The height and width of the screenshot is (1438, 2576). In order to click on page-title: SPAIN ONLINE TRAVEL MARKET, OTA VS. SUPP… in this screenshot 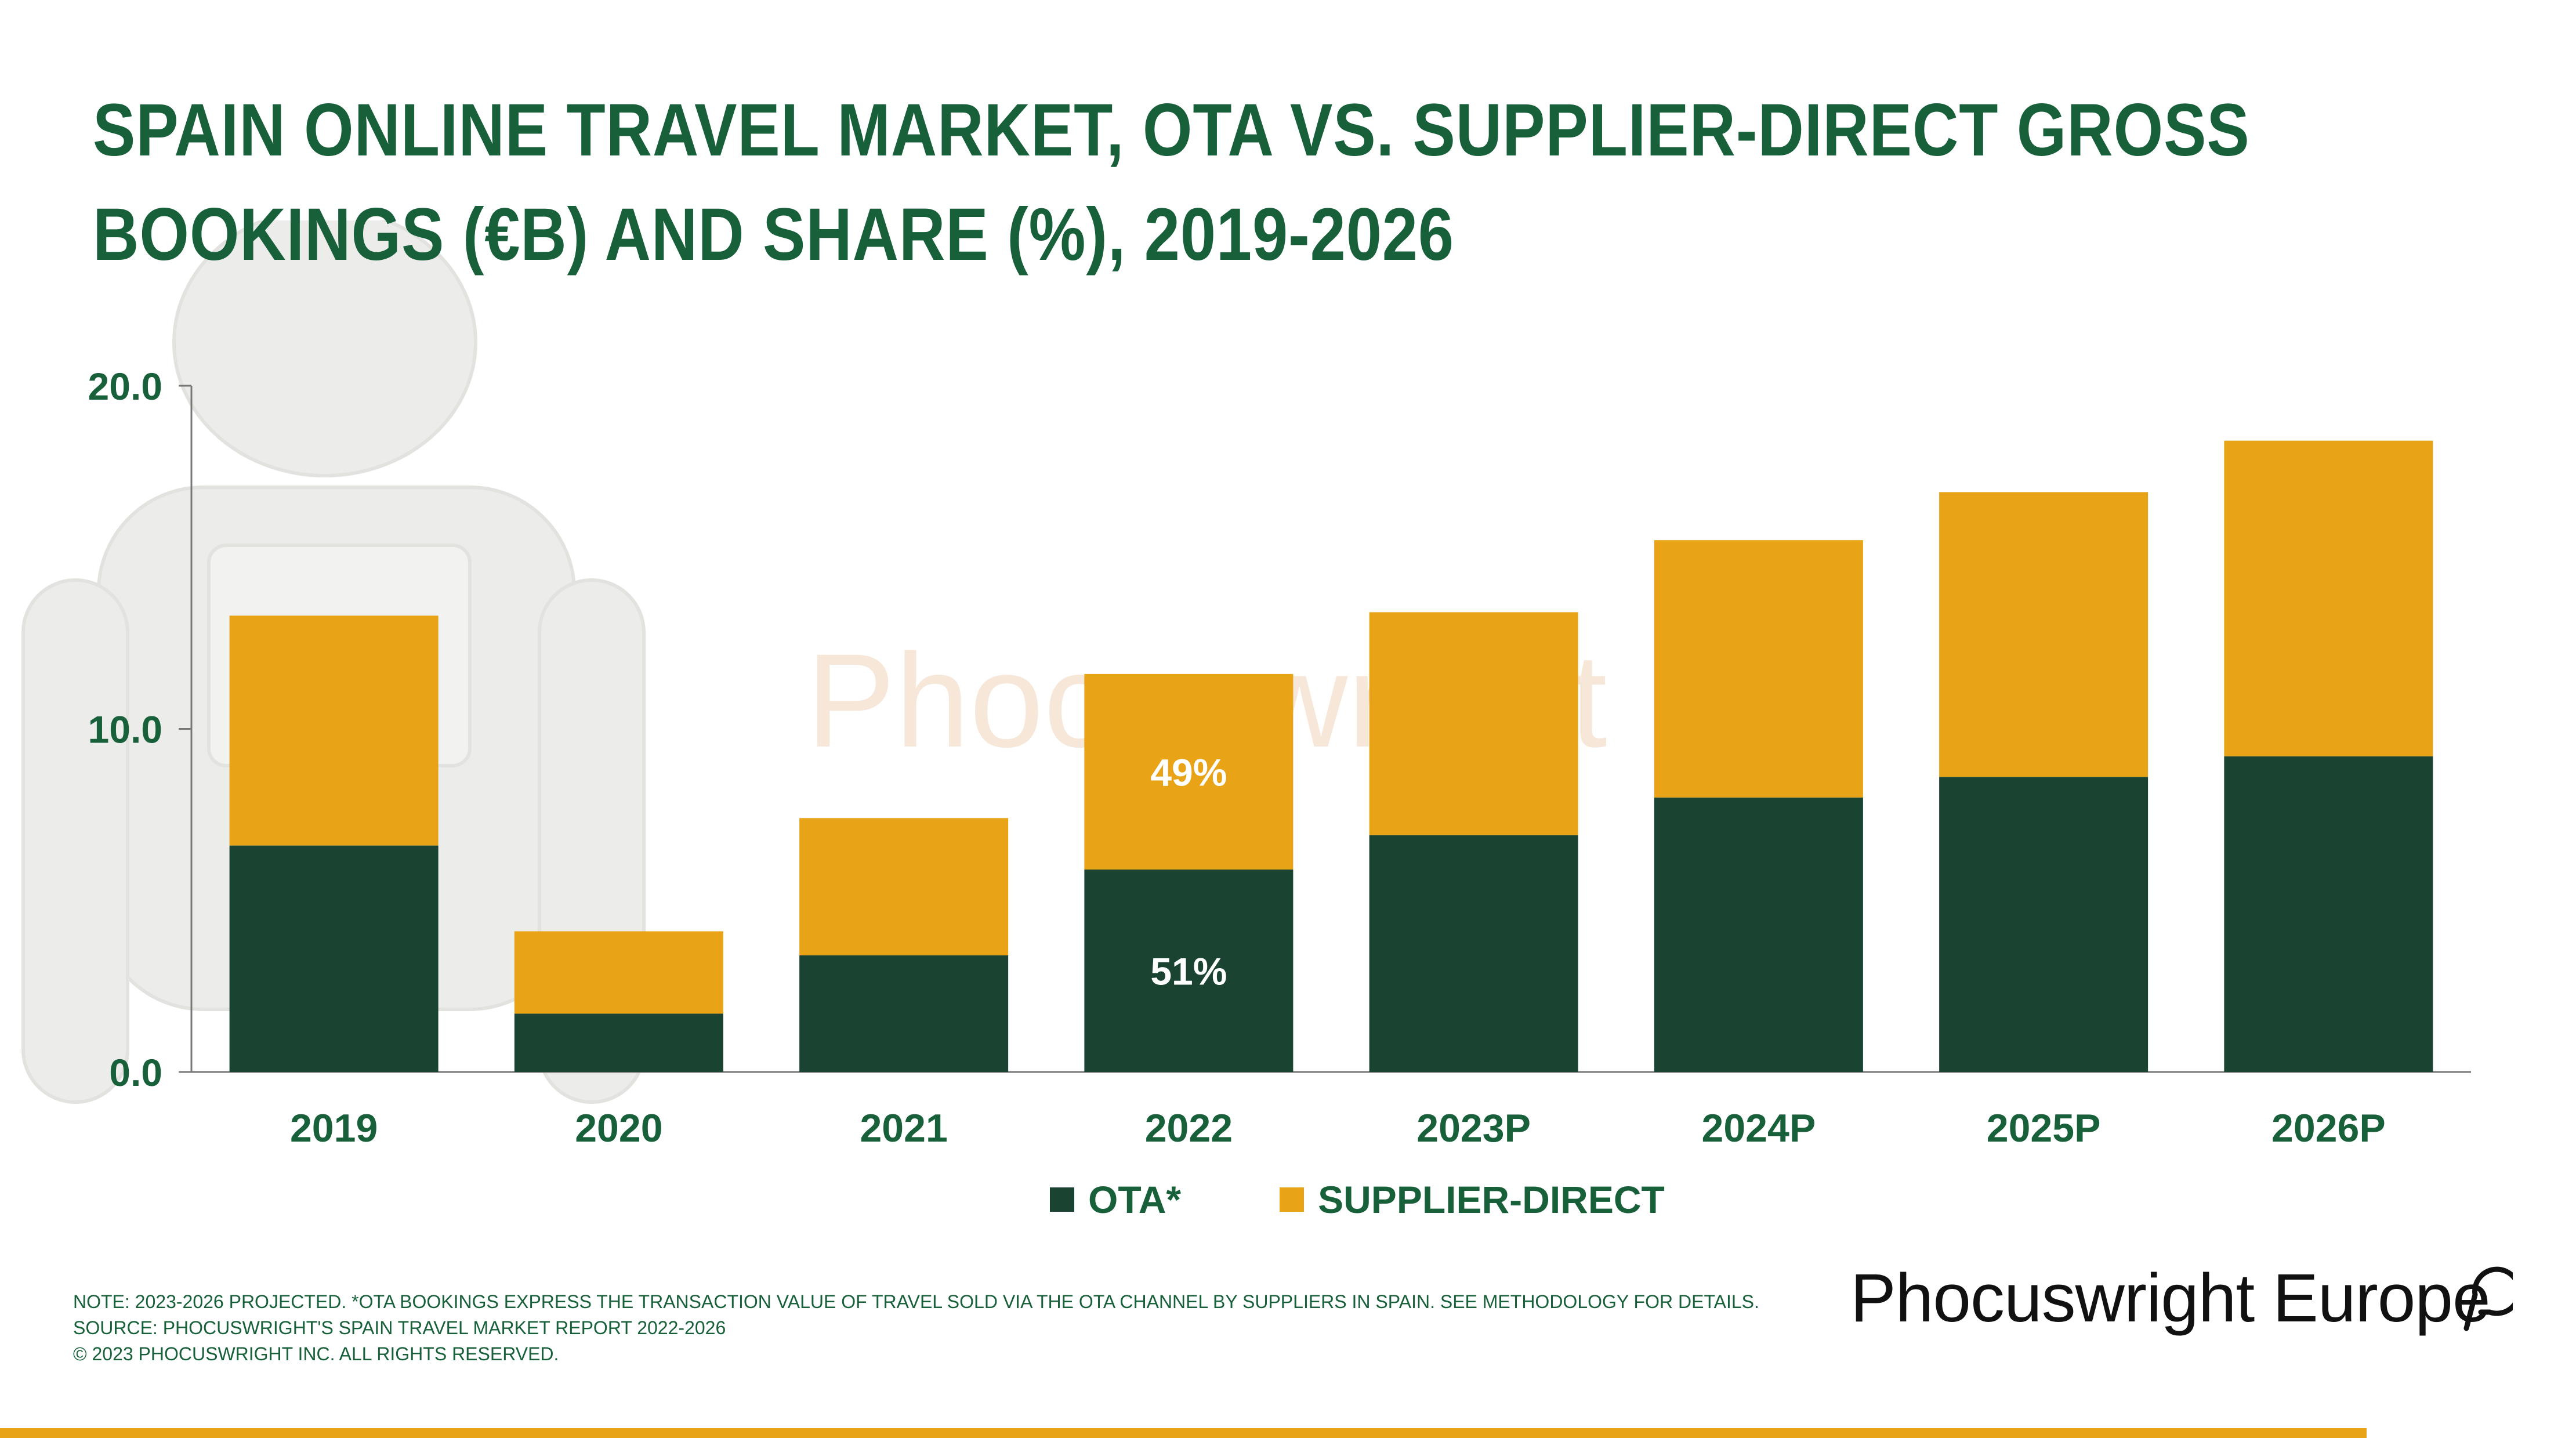, I will do `click(1172, 182)`.